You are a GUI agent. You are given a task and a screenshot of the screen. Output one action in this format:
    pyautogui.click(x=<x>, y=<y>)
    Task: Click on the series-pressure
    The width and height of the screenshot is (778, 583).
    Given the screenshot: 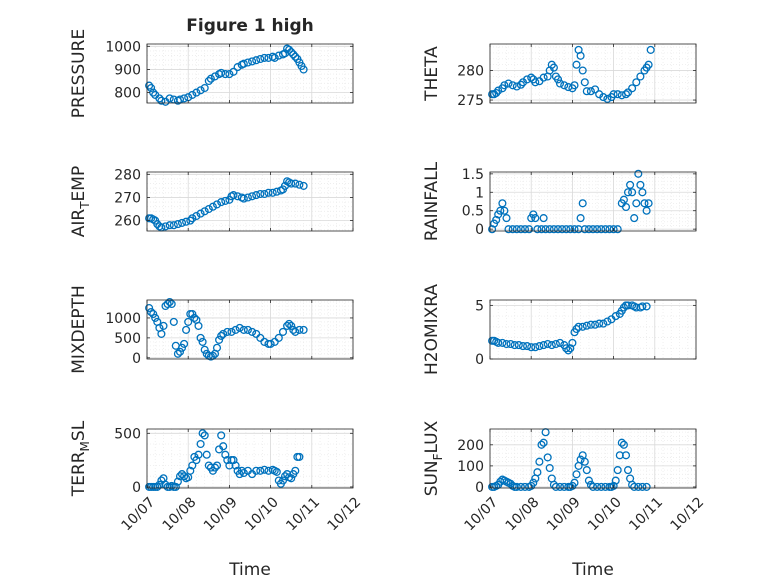 What is the action you would take?
    pyautogui.click(x=226, y=75)
    